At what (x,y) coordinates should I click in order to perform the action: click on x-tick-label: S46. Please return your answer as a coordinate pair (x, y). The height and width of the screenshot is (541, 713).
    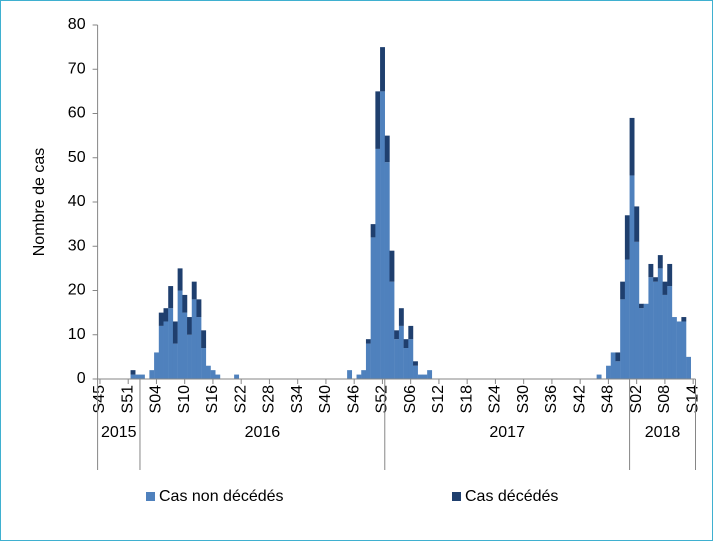
    Looking at the image, I should click on (353, 399).